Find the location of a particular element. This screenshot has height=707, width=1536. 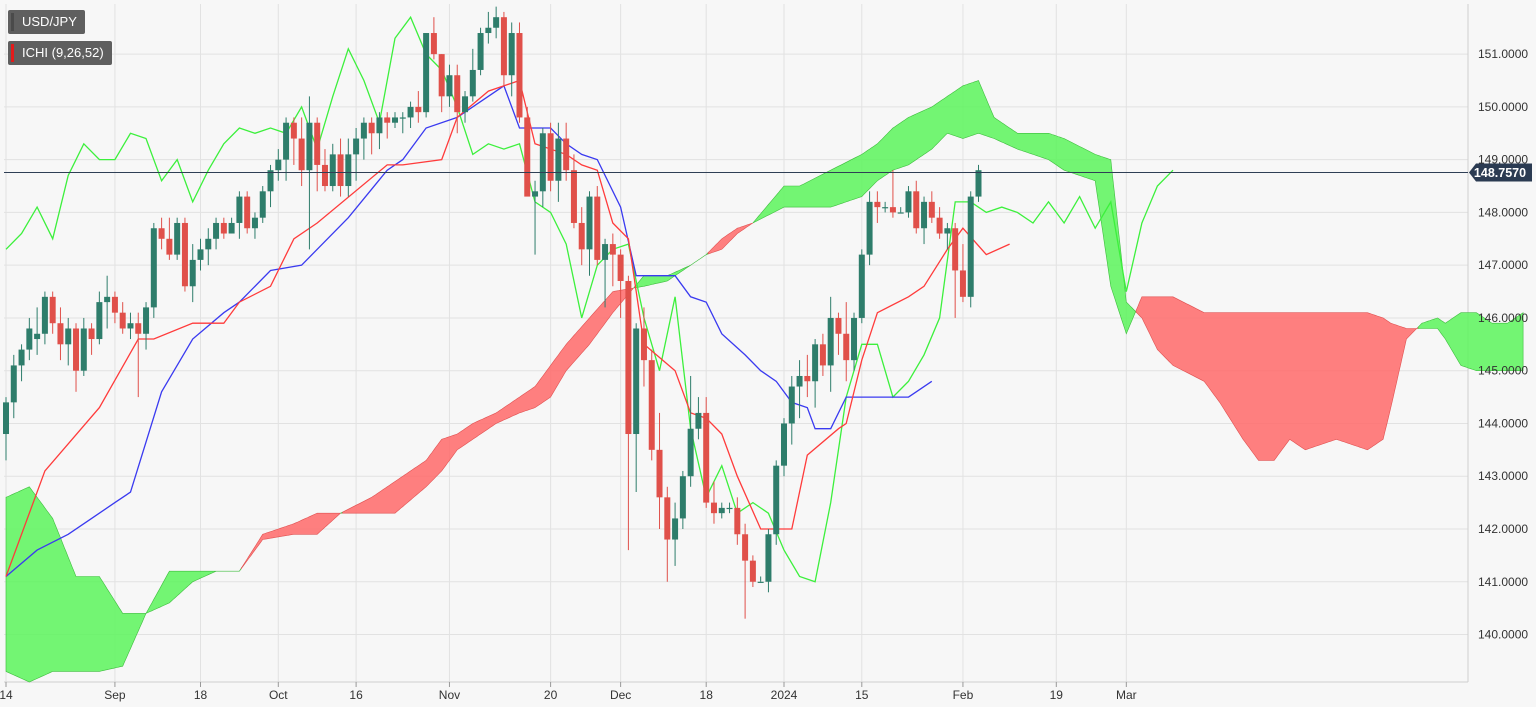

y-tick-label: 142.0000 is located at coordinates (1503, 529).